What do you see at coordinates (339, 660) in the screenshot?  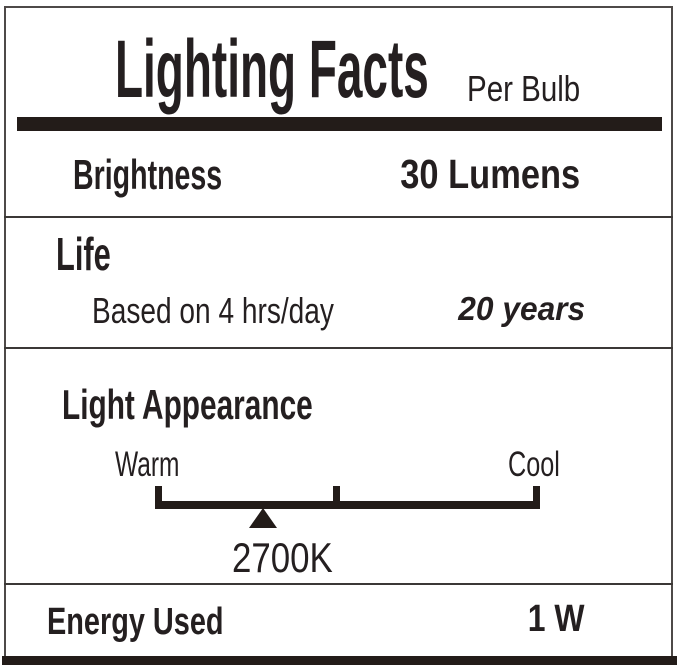 I see `bottom-bar` at bounding box center [339, 660].